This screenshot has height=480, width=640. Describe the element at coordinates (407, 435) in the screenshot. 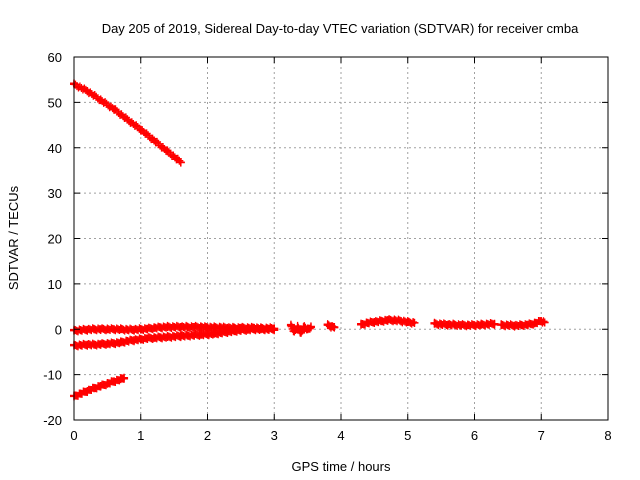

I see `x-tick-label: 5` at that location.